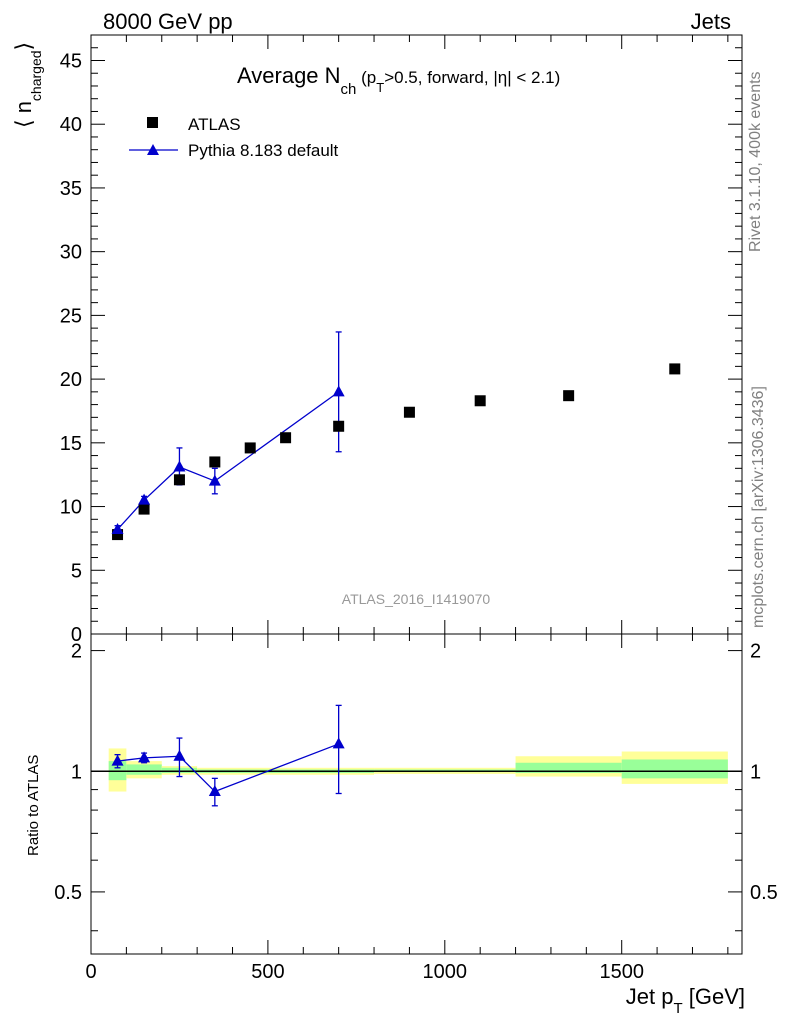 The width and height of the screenshot is (786, 1024). What do you see at coordinates (71, 316) in the screenshot?
I see `main-ytick-label: 25` at bounding box center [71, 316].